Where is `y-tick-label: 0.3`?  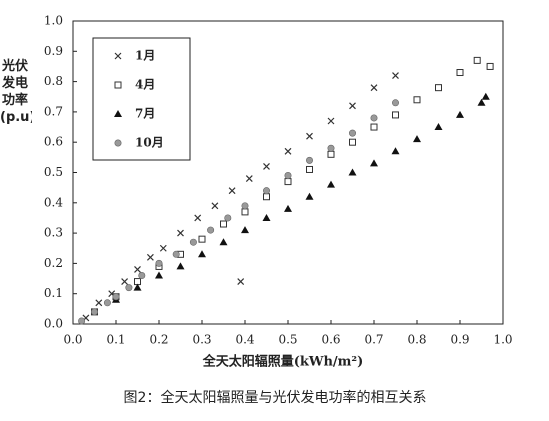
y-tick-label: 0.3 is located at coordinates (53, 233).